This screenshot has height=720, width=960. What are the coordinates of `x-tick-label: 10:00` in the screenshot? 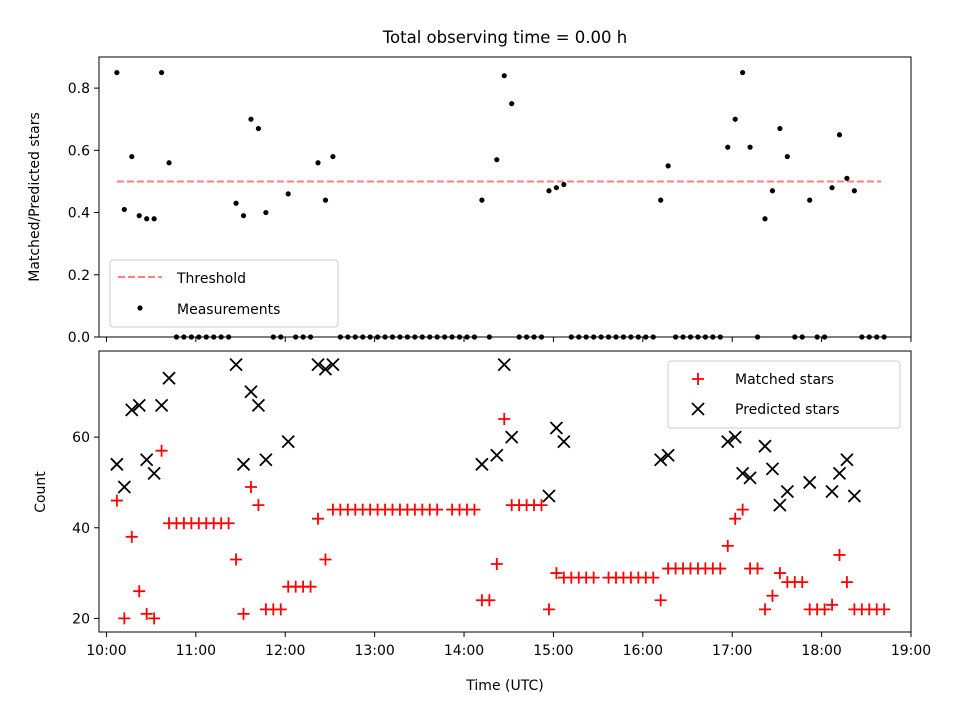 It's located at (106, 651).